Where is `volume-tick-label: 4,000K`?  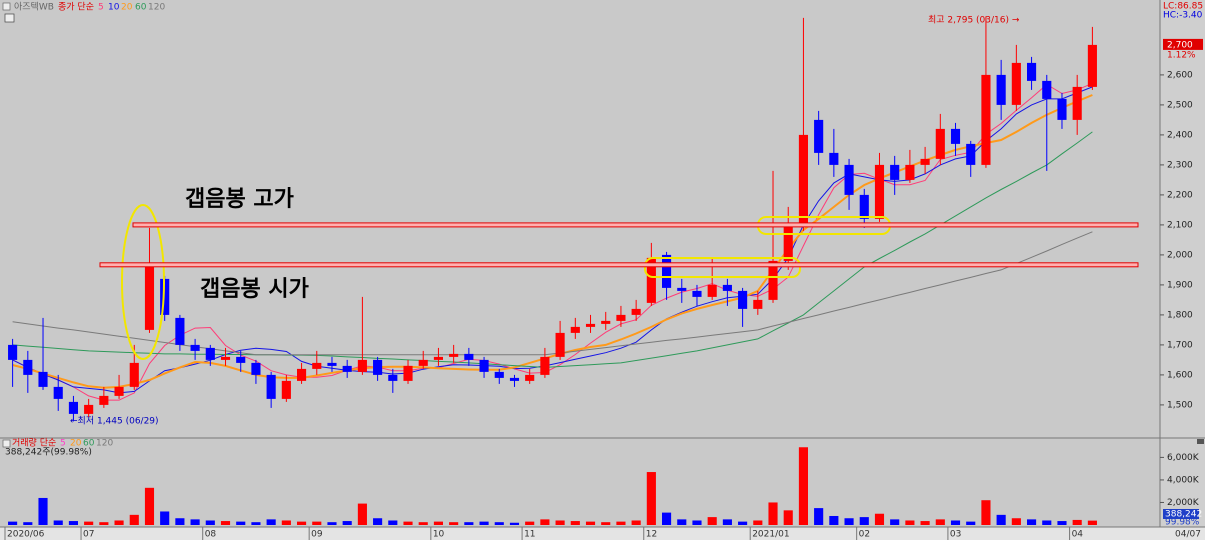
volume-tick-label: 4,000K is located at coordinates (1183, 480).